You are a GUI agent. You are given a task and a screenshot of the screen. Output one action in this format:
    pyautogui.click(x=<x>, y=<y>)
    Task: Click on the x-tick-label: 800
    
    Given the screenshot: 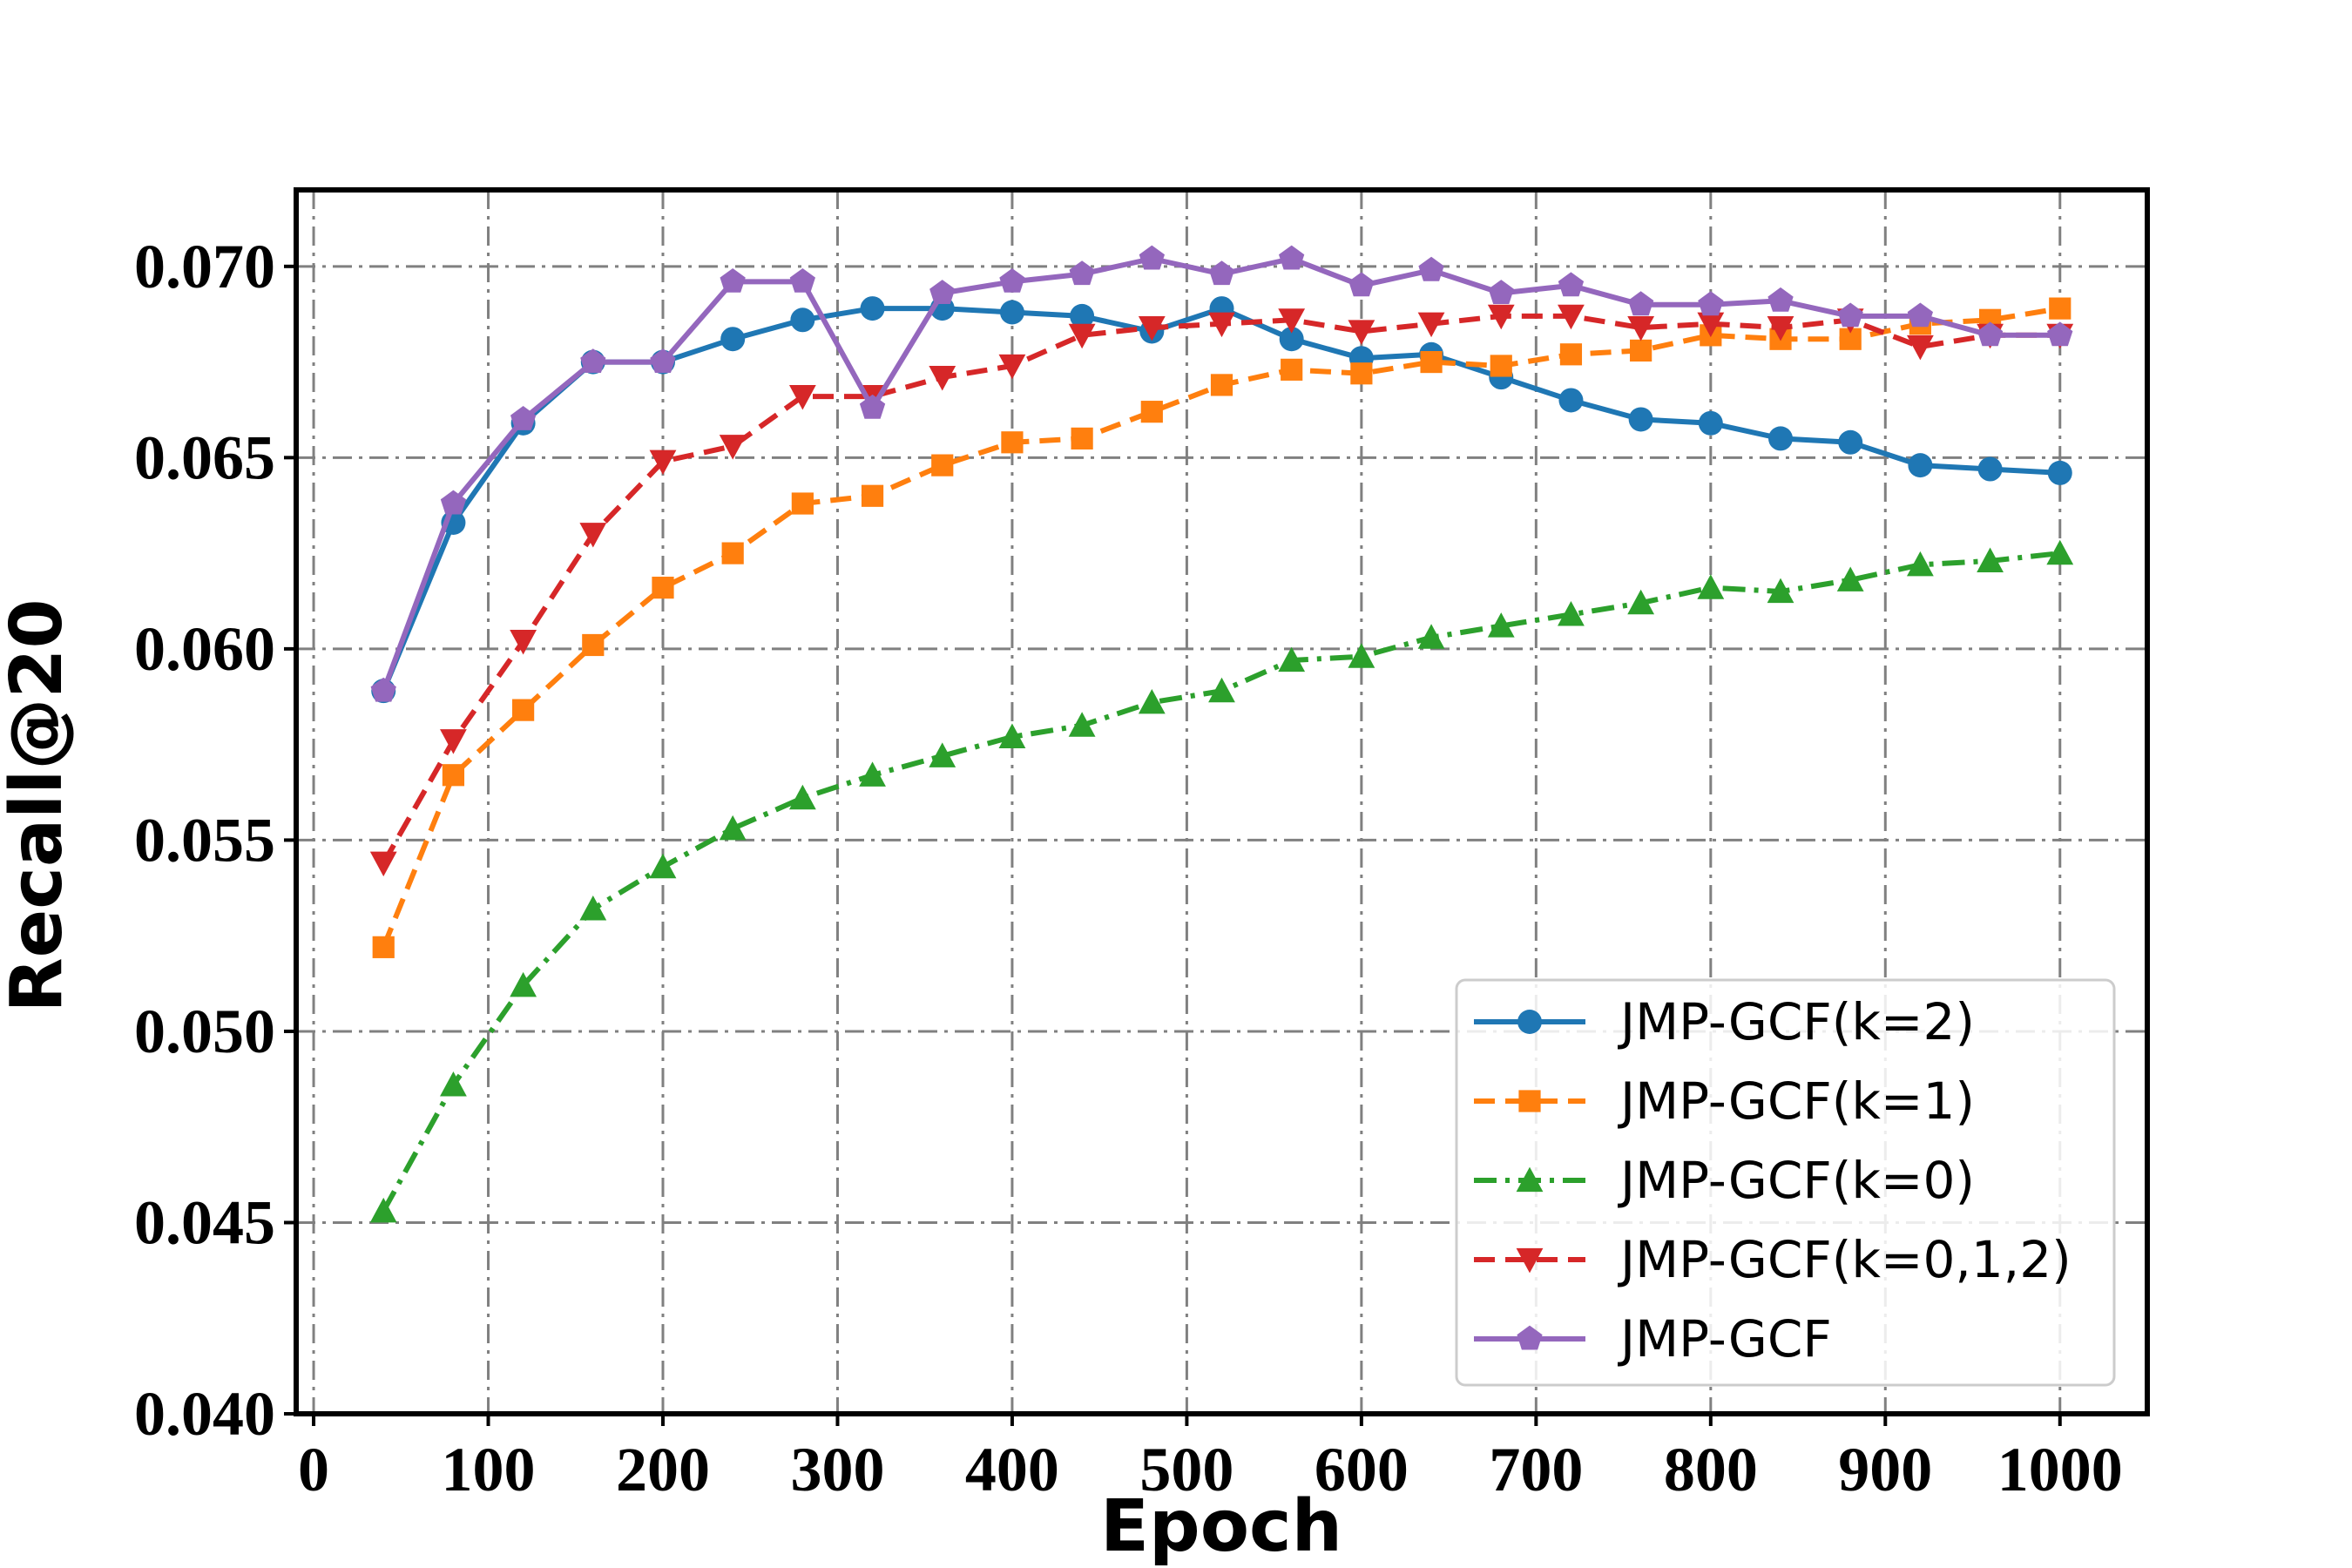 What is the action you would take?
    pyautogui.click(x=1711, y=1469)
    